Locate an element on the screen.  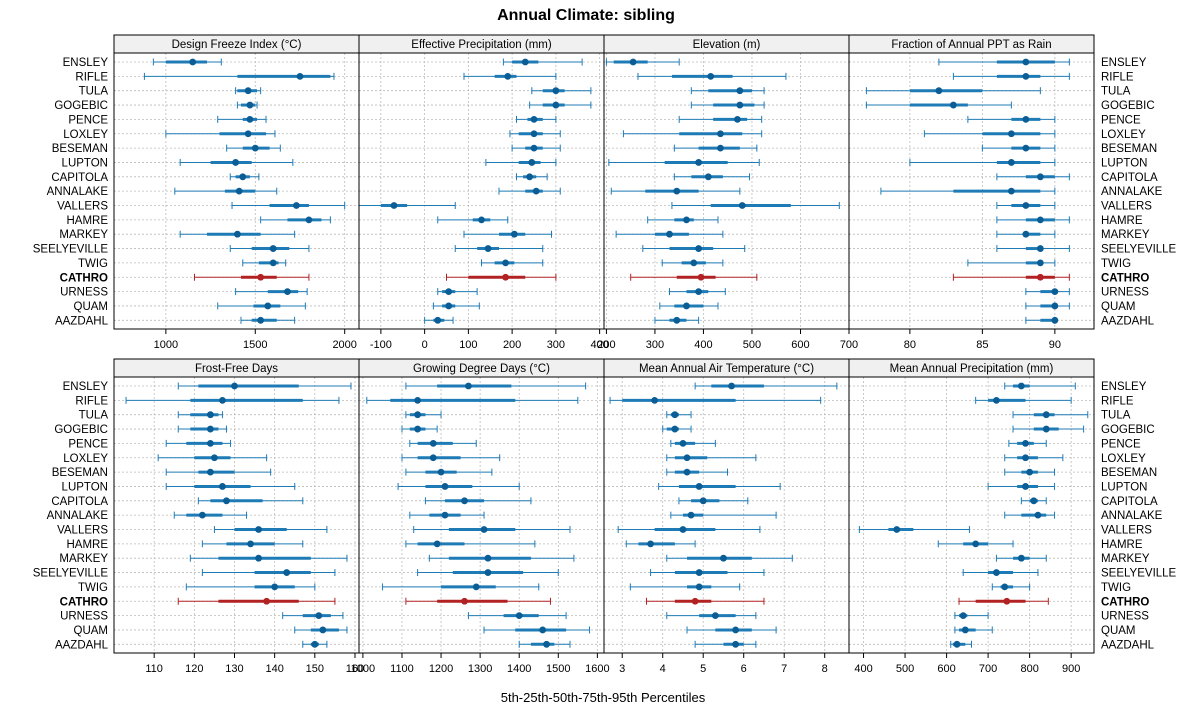
x-tick-label: 150 is located at coordinates (315, 669).